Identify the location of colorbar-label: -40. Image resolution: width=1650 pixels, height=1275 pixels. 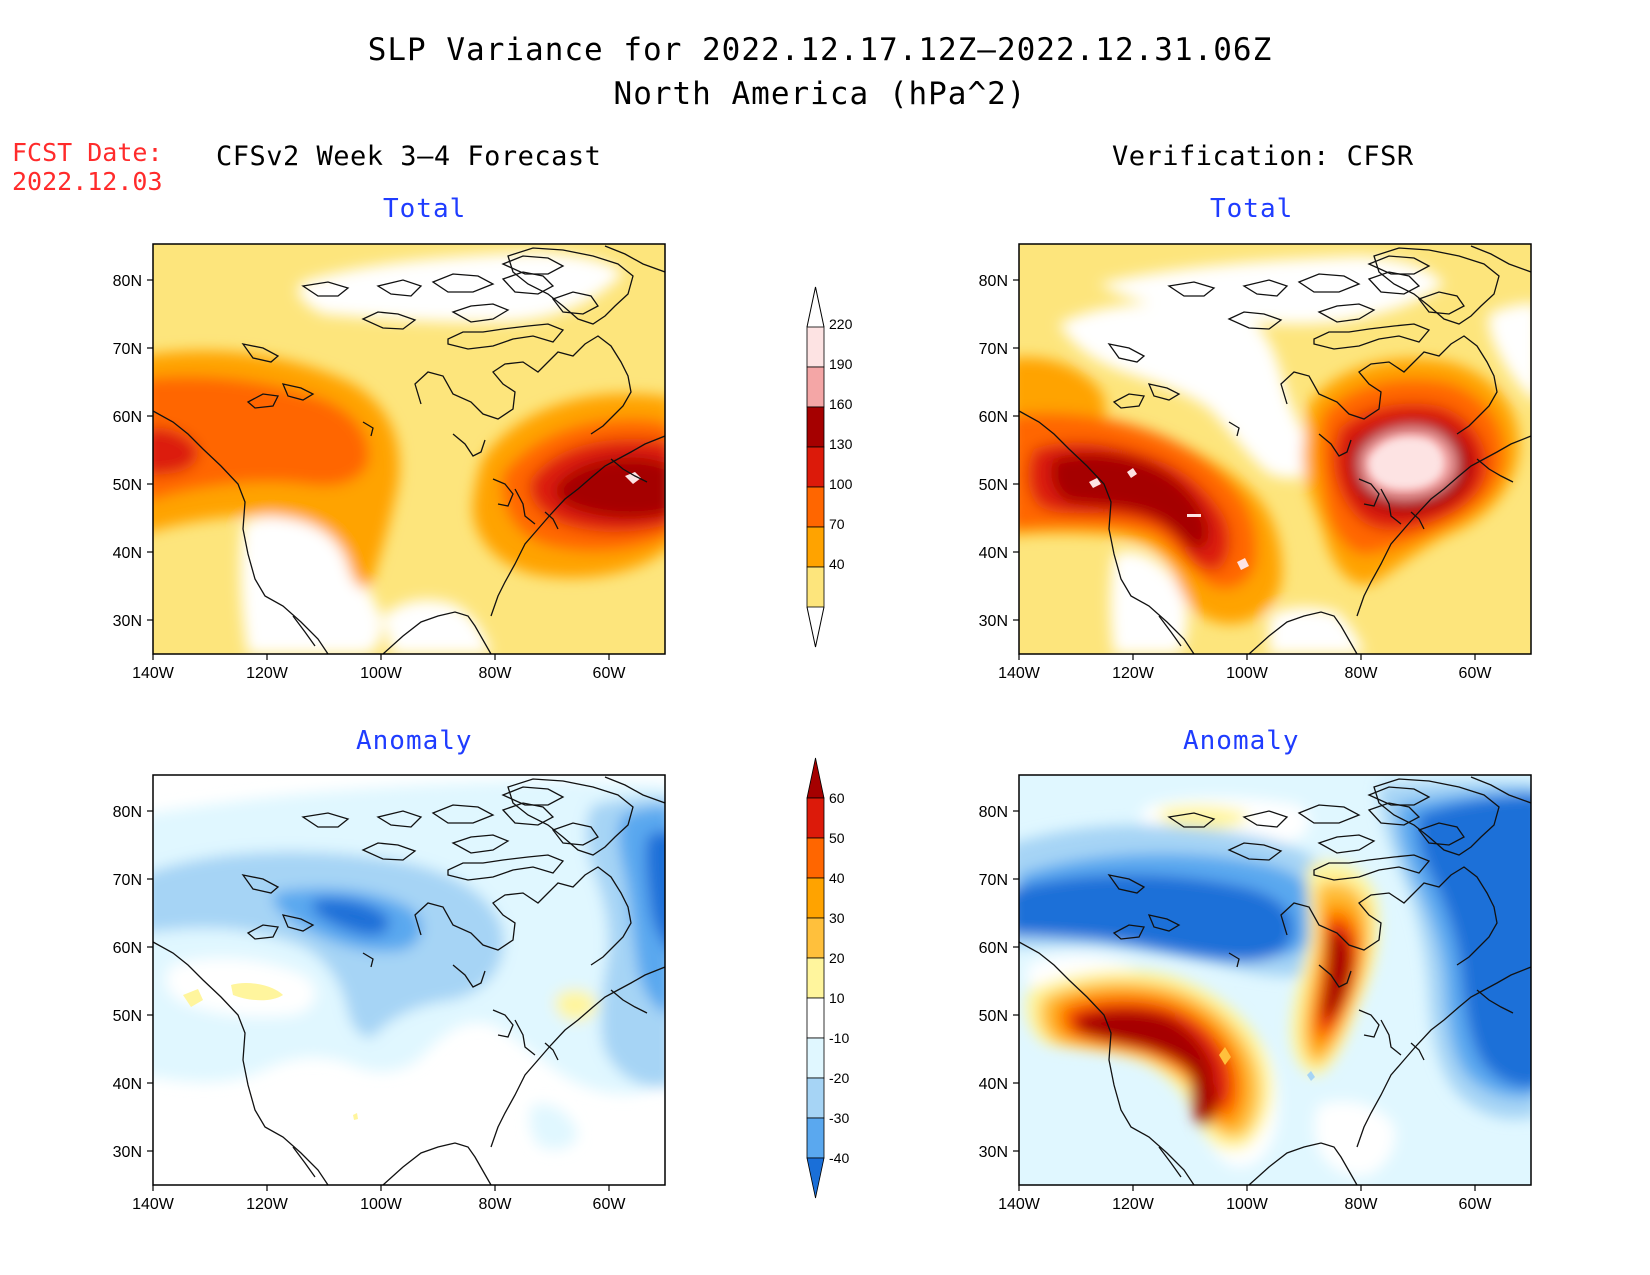
(839, 1158).